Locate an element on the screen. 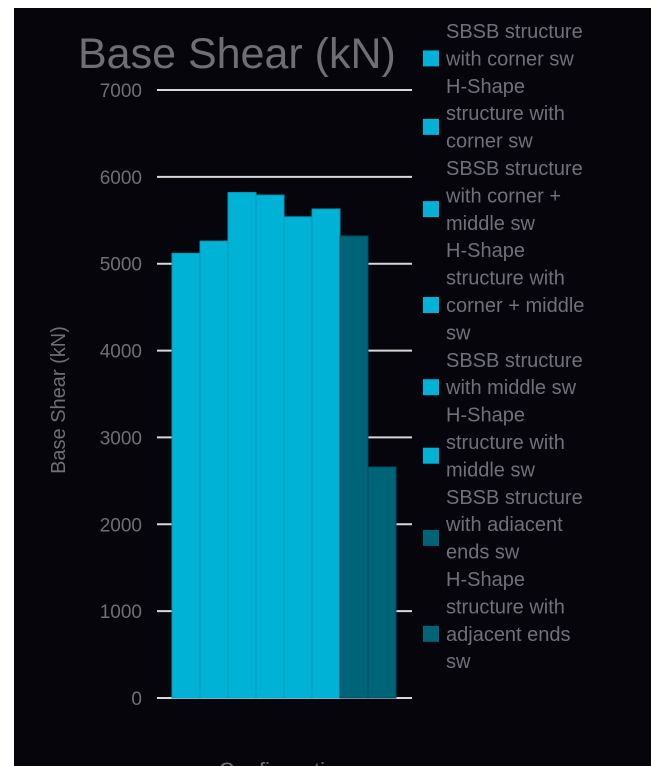 The height and width of the screenshot is (766, 655). y-tick-label: 1000 is located at coordinates (121, 612).